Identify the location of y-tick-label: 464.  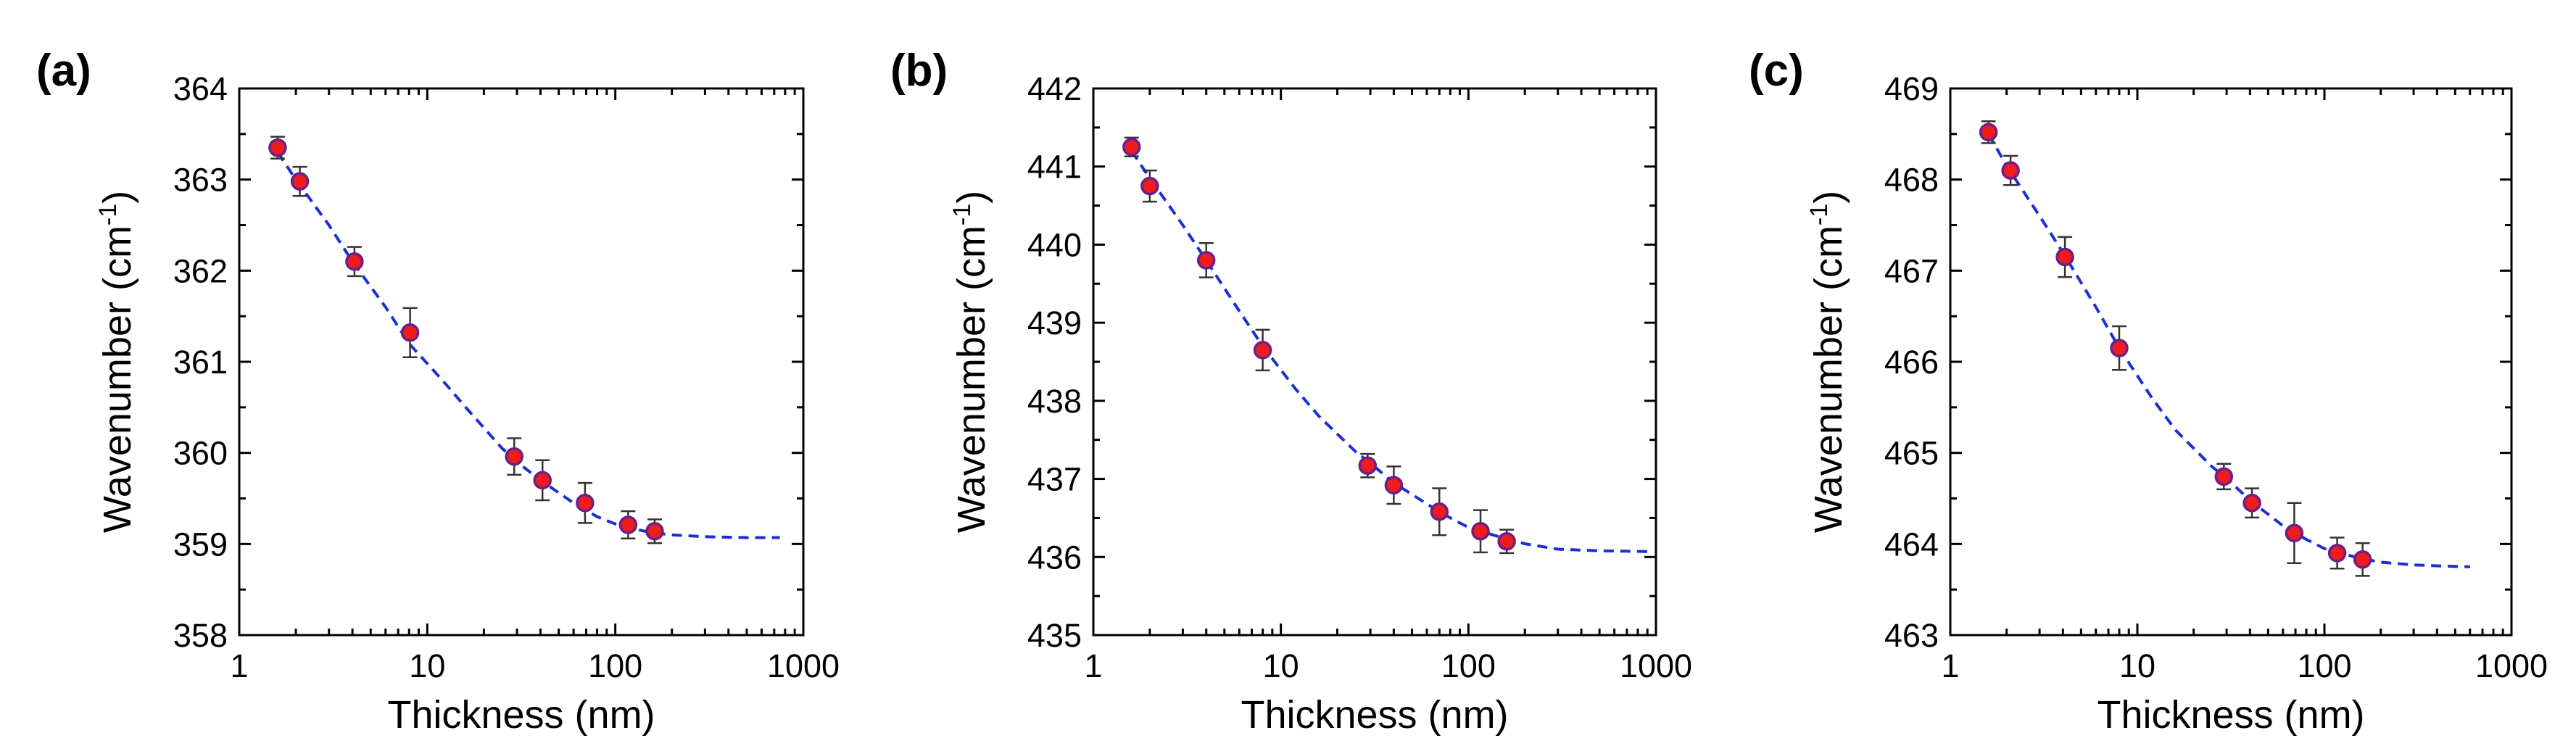
(1912, 544).